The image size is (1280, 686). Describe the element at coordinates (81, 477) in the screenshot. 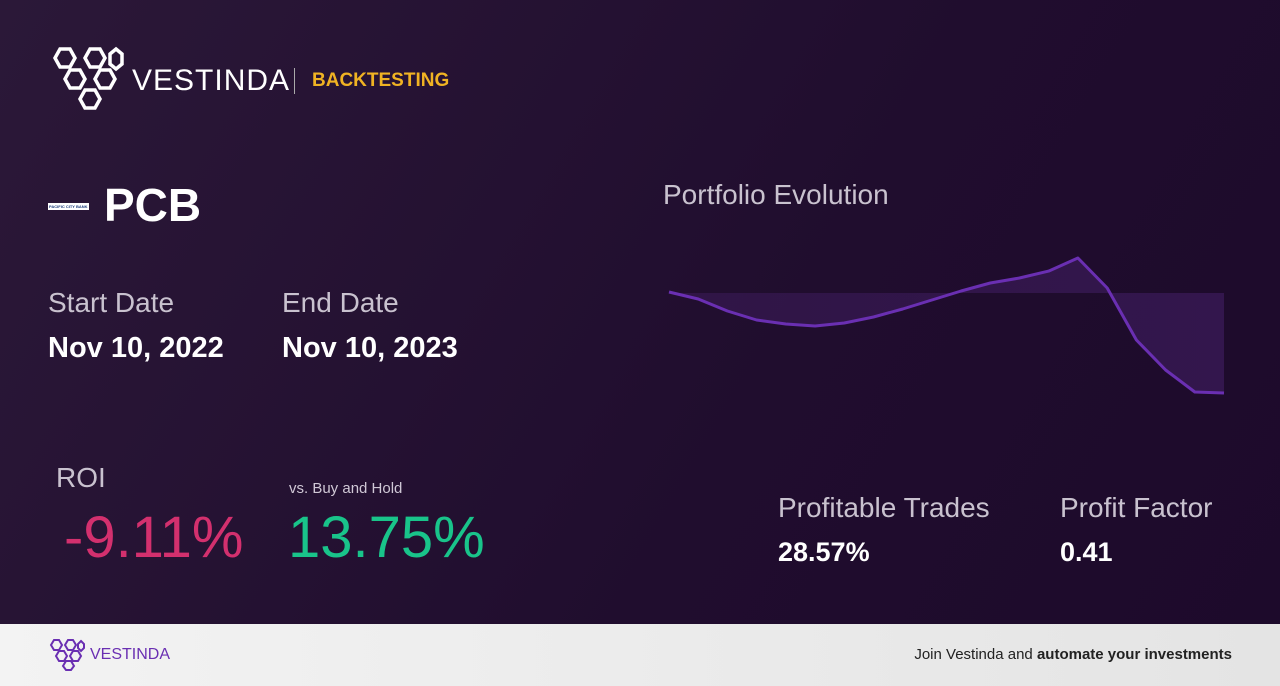

I see `roi-label: ROI` at that location.